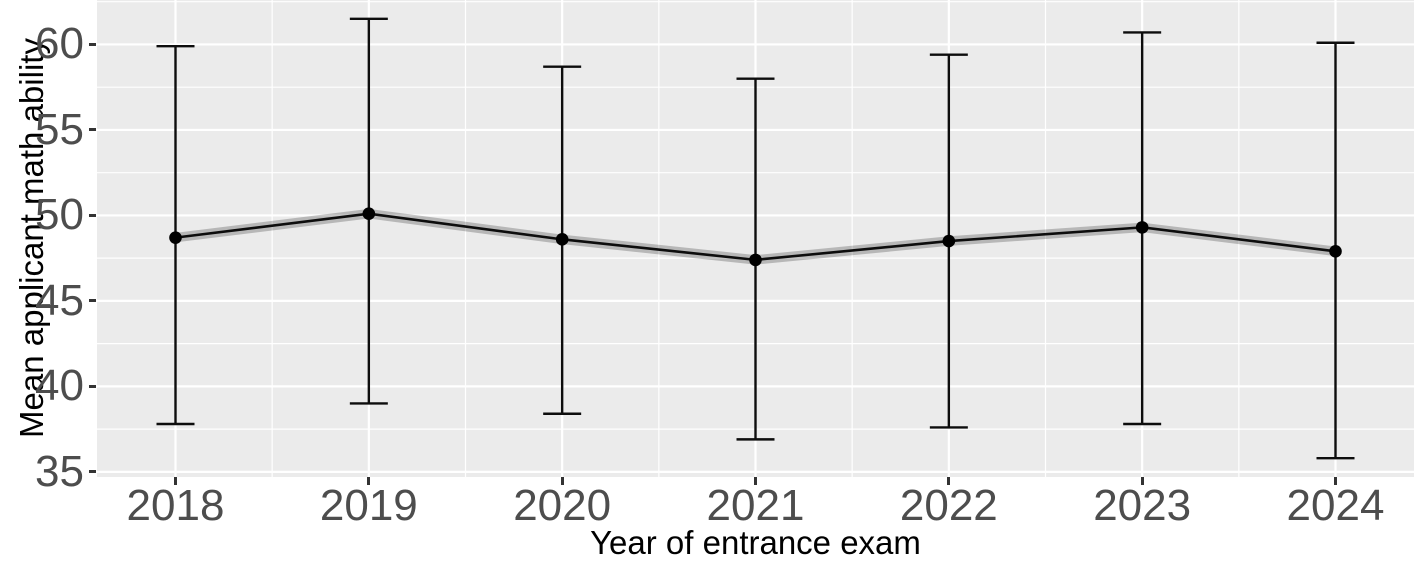  I want to click on y-axis-tick-label: 45, so click(59, 300).